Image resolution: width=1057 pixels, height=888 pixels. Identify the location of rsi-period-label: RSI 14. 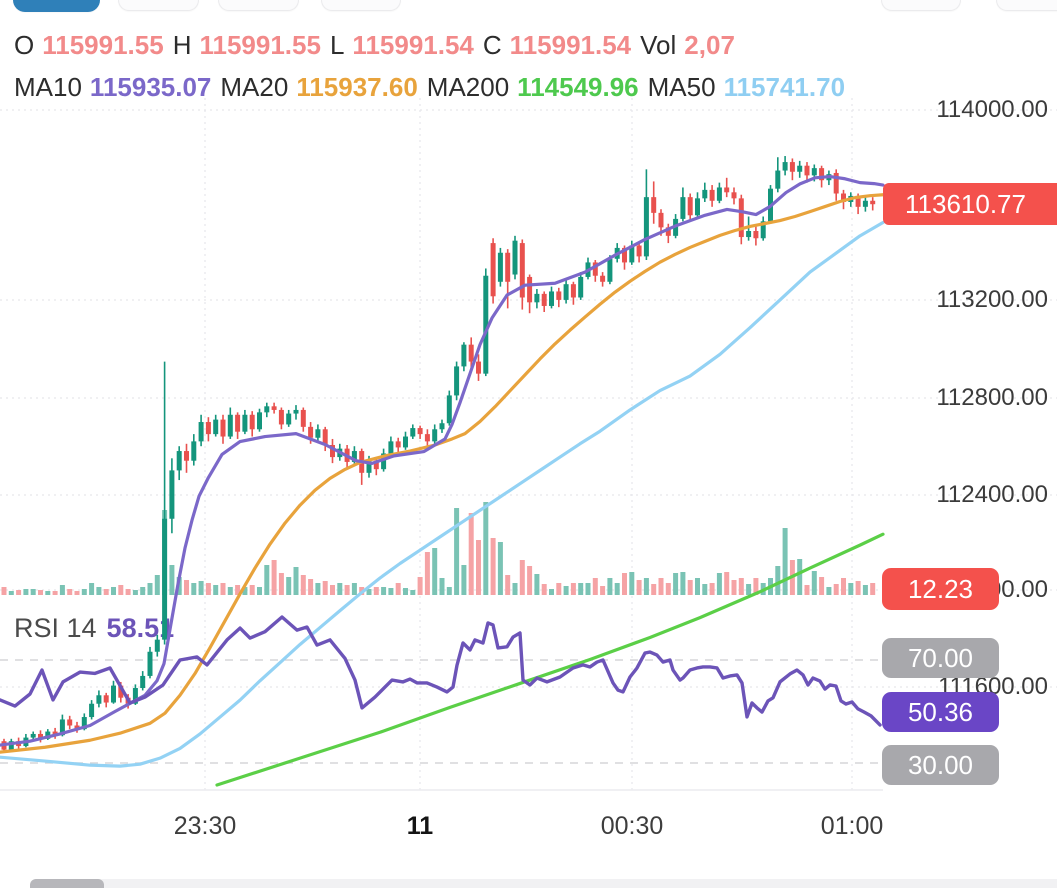
(55, 628).